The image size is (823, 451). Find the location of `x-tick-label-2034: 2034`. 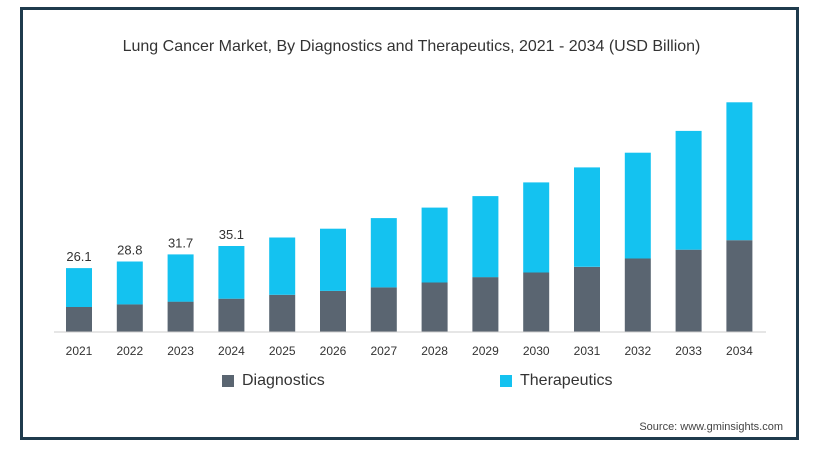

x-tick-label-2034: 2034 is located at coordinates (739, 351).